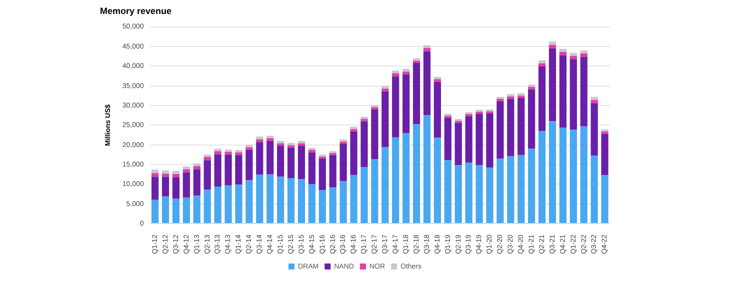 The width and height of the screenshot is (738, 300). Describe the element at coordinates (136, 11) in the screenshot. I see `chart-title: Memory revenue` at that location.